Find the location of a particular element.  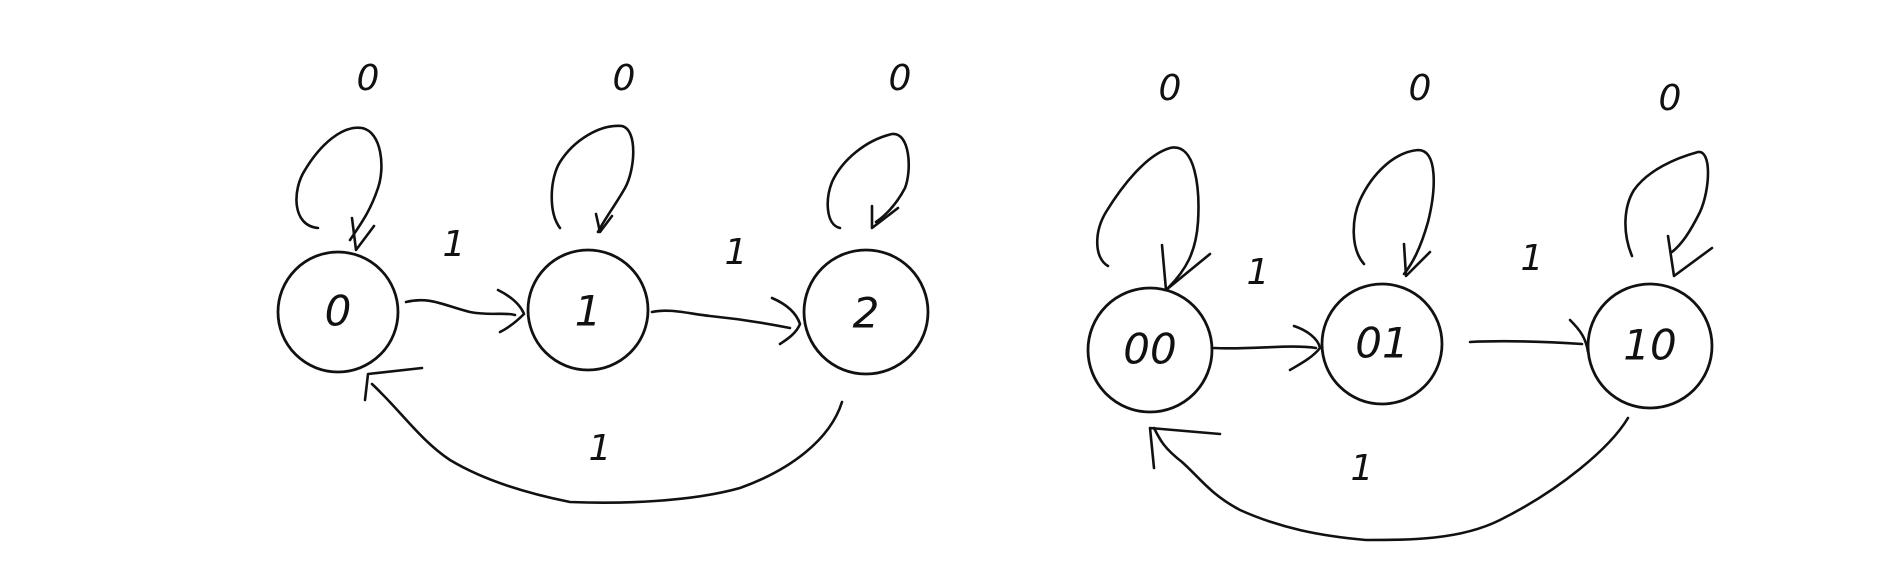

state-label: 10 is located at coordinates (1649, 345).